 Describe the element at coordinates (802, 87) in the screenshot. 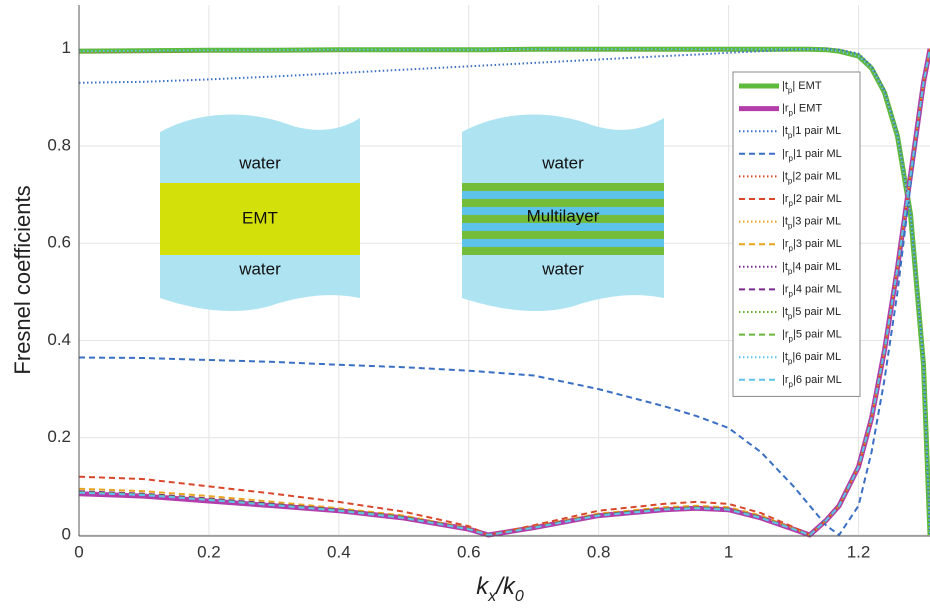

I see `legend-label: |tp| EMT` at that location.